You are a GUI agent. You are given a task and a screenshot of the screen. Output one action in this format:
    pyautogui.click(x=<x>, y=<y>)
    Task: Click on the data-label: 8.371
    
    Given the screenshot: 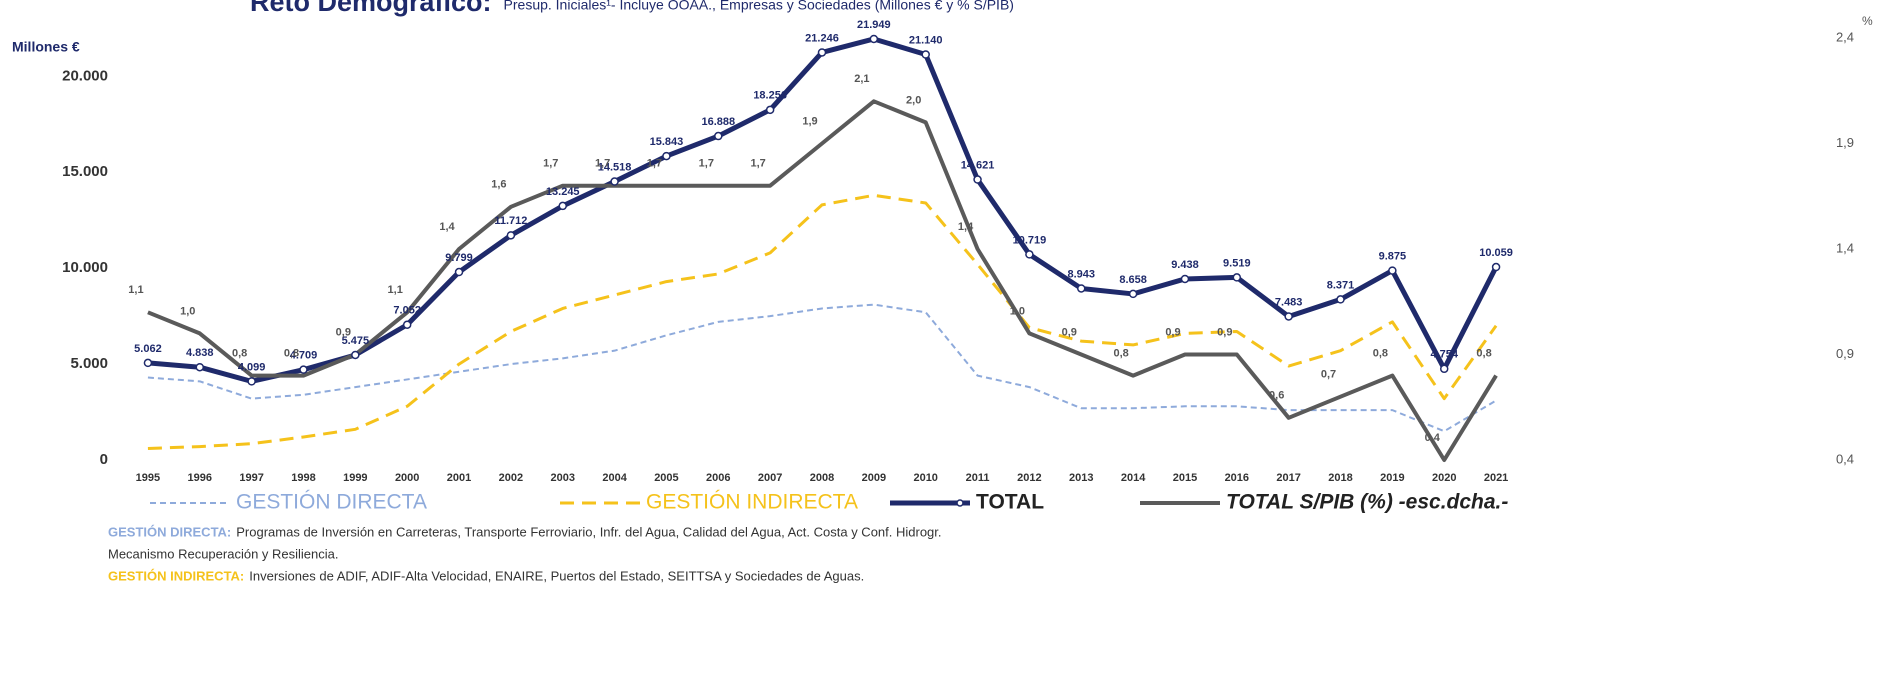 What is the action you would take?
    pyautogui.click(x=1341, y=285)
    